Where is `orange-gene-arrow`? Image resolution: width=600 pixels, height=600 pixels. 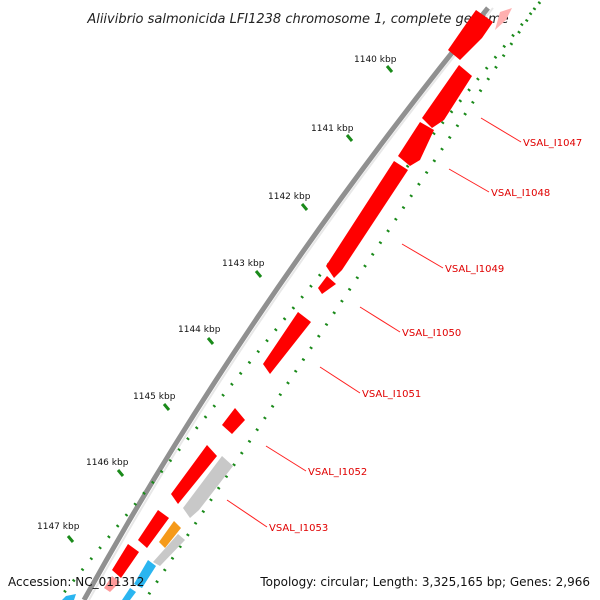
orange-gene-arrow is located at coordinates (170, 534).